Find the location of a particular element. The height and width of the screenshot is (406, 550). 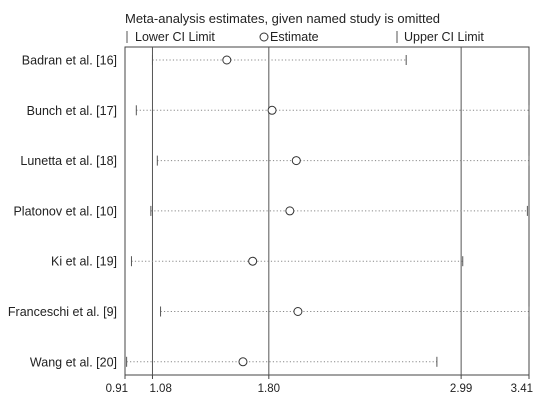

x-tick-label-3: 2.99 is located at coordinates (461, 389).